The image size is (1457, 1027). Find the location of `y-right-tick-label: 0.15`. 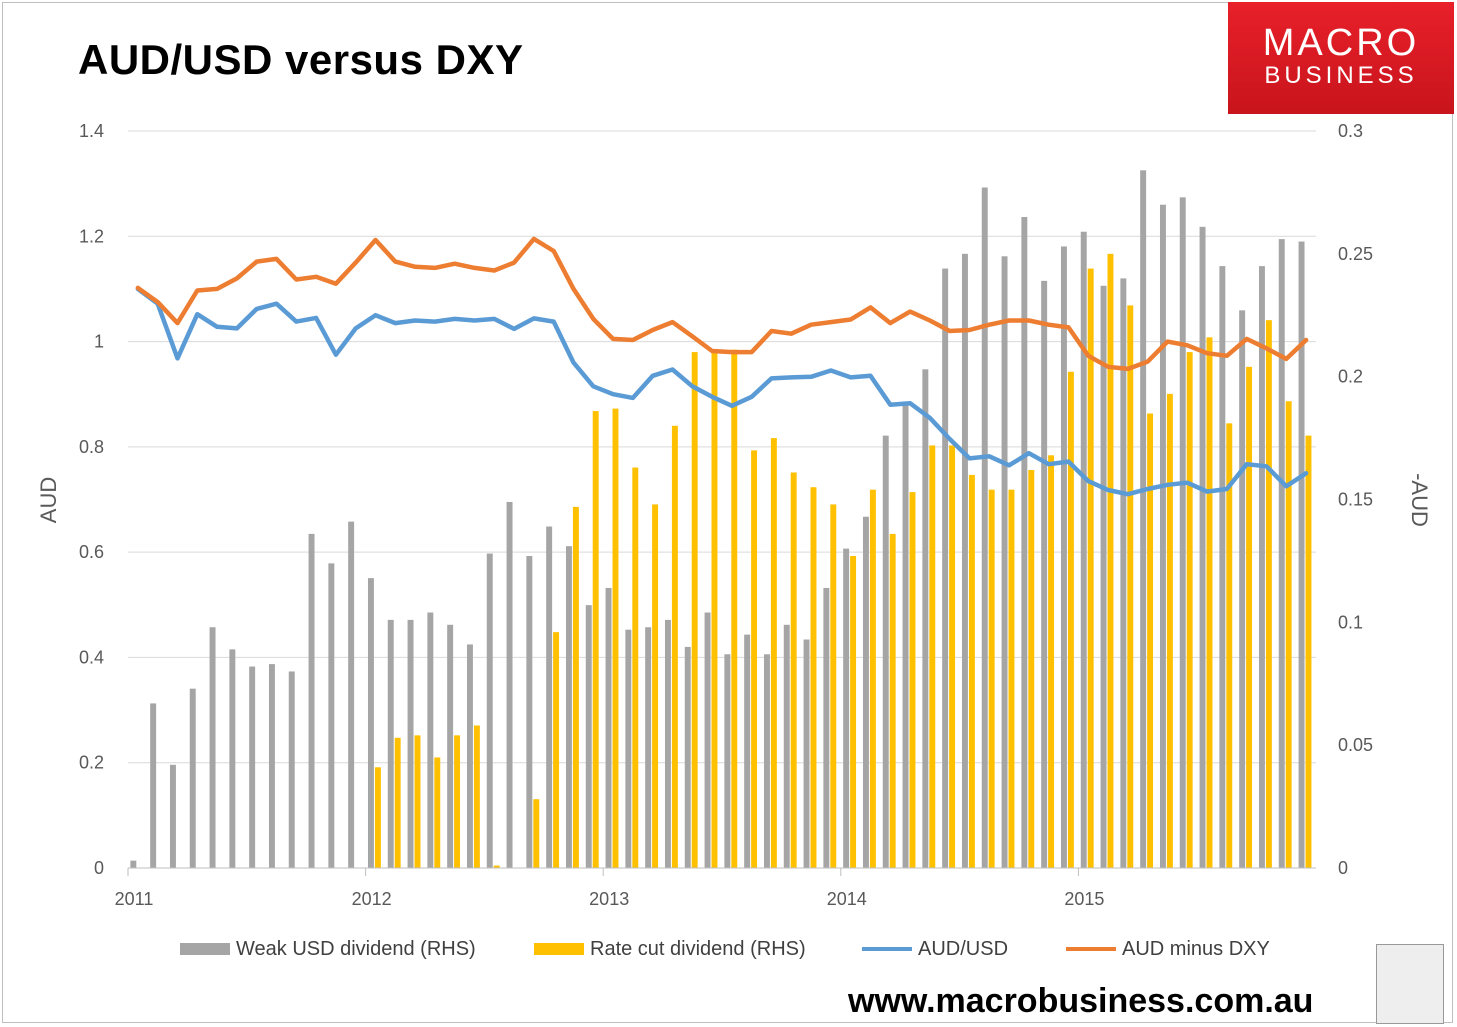

y-right-tick-label: 0.15 is located at coordinates (1355, 500).